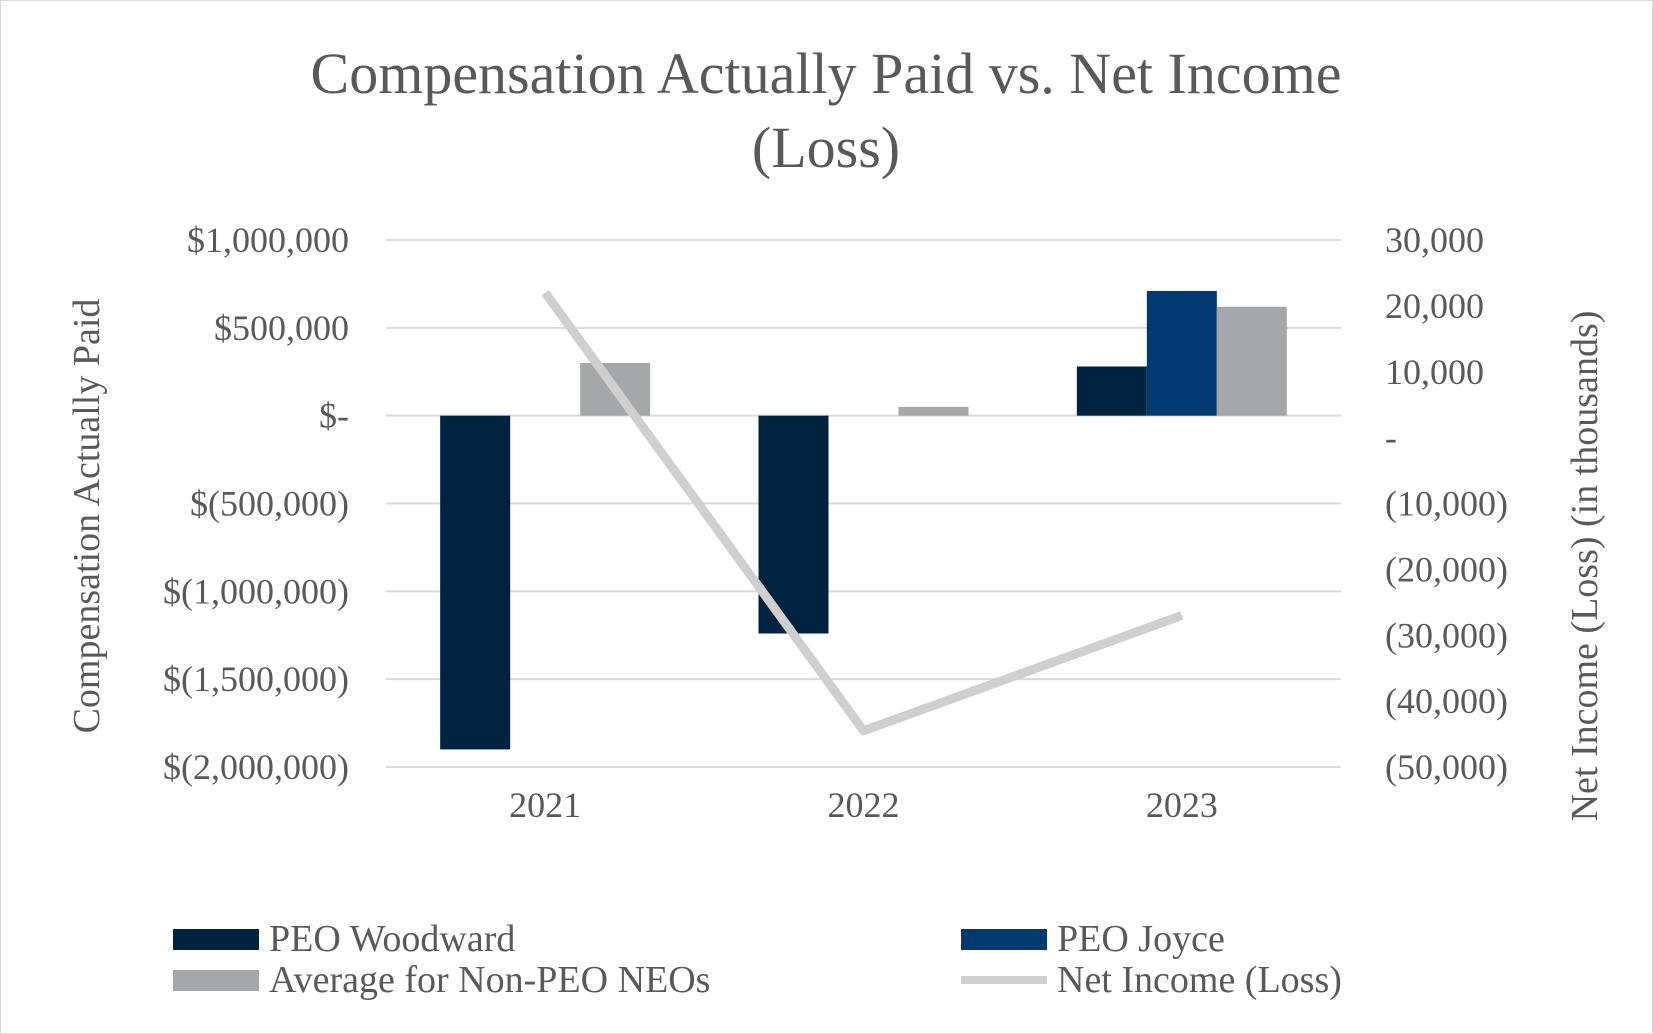  What do you see at coordinates (1434, 372) in the screenshot?
I see `right-tick-label: 10,000` at bounding box center [1434, 372].